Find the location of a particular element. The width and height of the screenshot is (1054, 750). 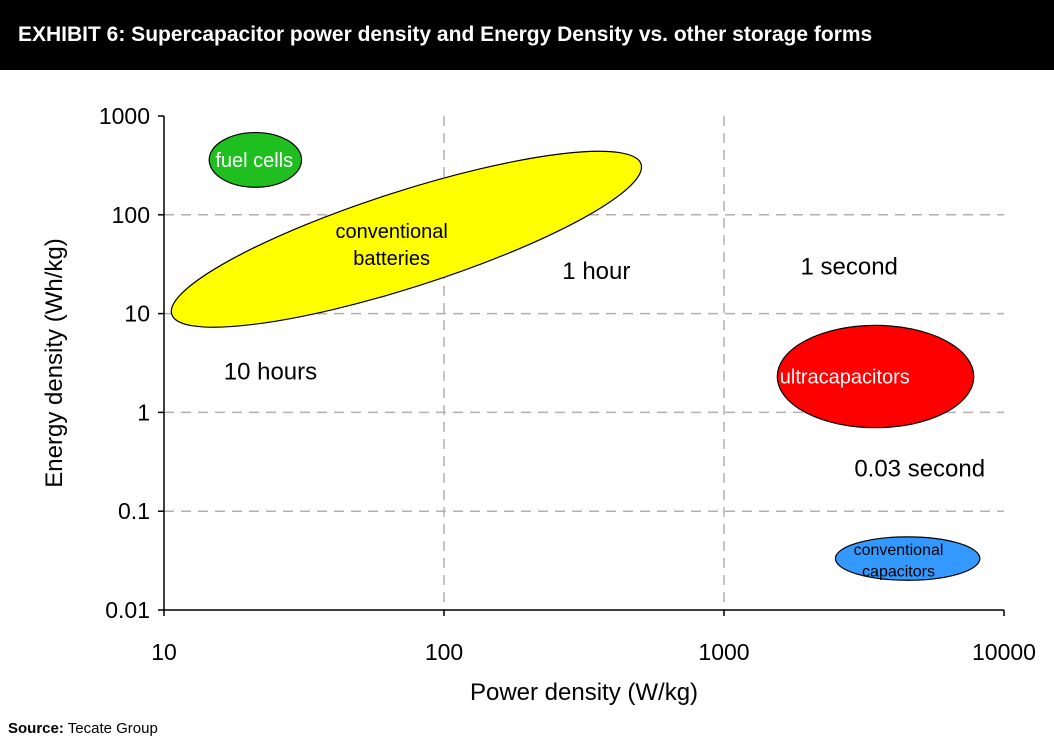

y-tick-label: 0.01 is located at coordinates (127, 610).